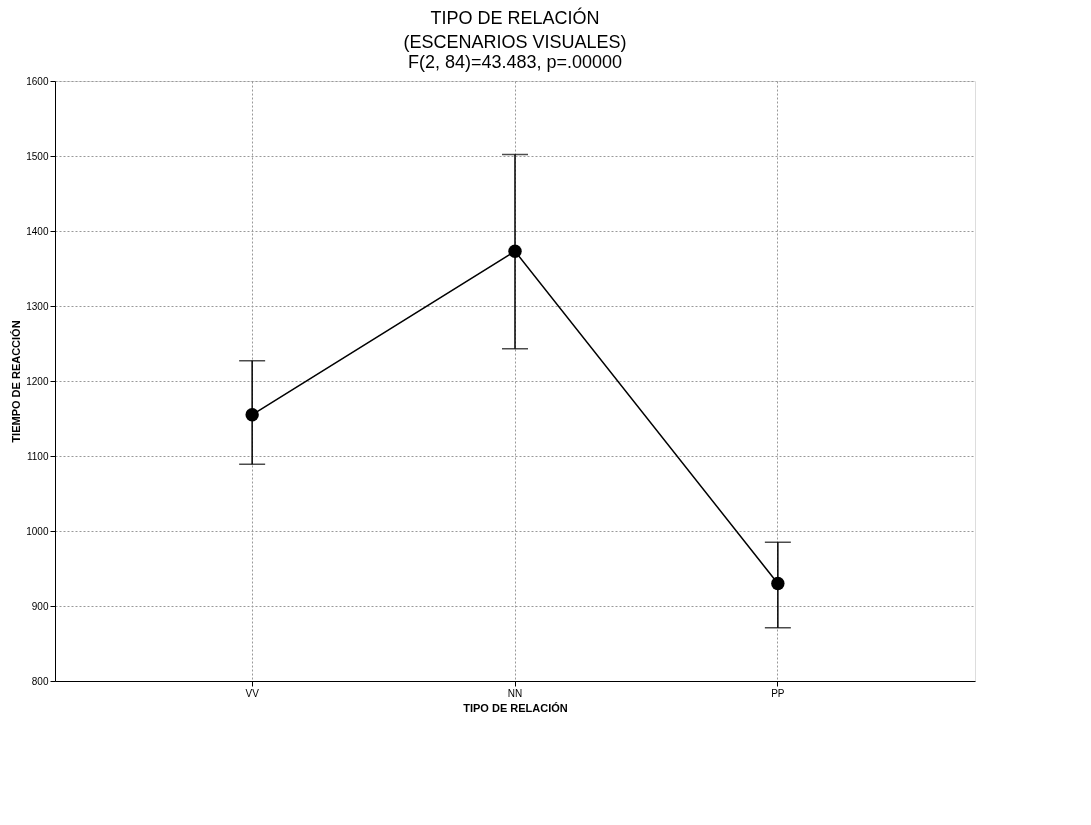 The image size is (1091, 825). Describe the element at coordinates (37, 456) in the screenshot. I see `y-tick-label: 1100` at that location.